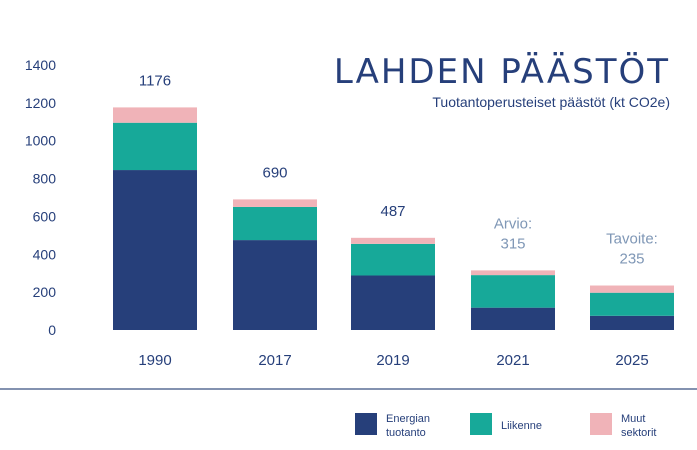  What do you see at coordinates (45, 254) in the screenshot?
I see `y-tick-label: 400` at bounding box center [45, 254].